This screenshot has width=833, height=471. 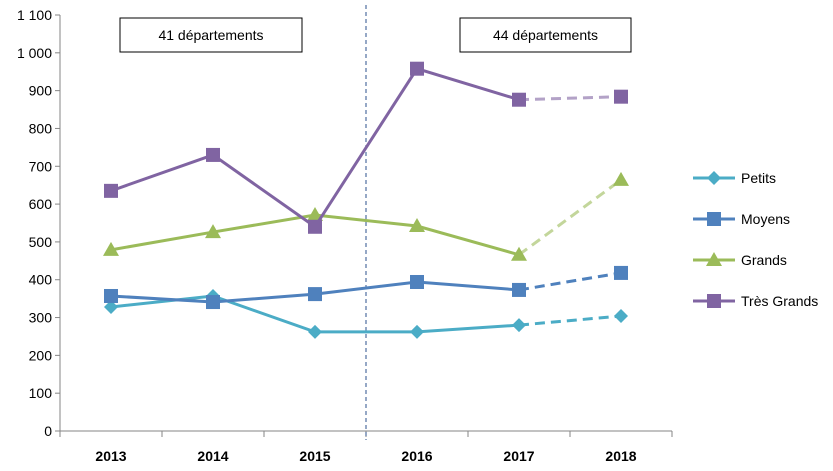 I want to click on annotations: 41 départements 44 départements, so click(x=375, y=35).